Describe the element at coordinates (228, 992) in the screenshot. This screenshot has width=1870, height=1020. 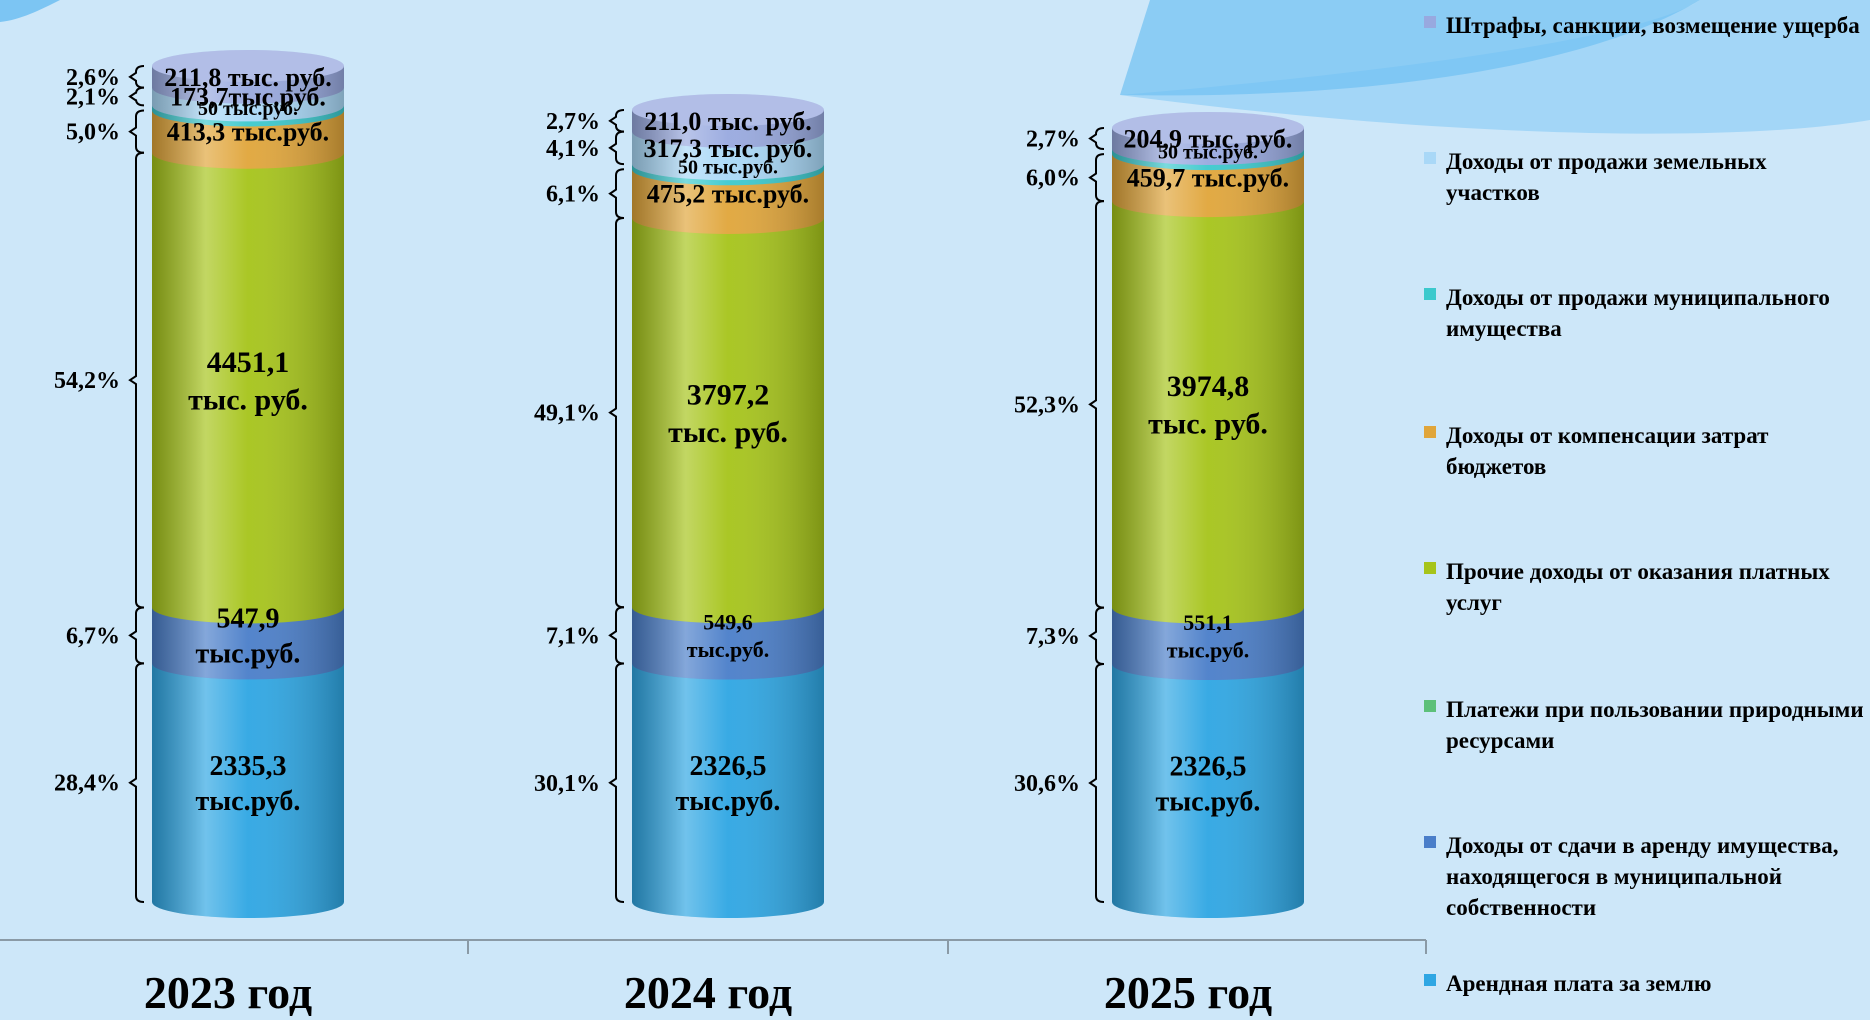
I see `x-tick-label: 2023 год` at that location.